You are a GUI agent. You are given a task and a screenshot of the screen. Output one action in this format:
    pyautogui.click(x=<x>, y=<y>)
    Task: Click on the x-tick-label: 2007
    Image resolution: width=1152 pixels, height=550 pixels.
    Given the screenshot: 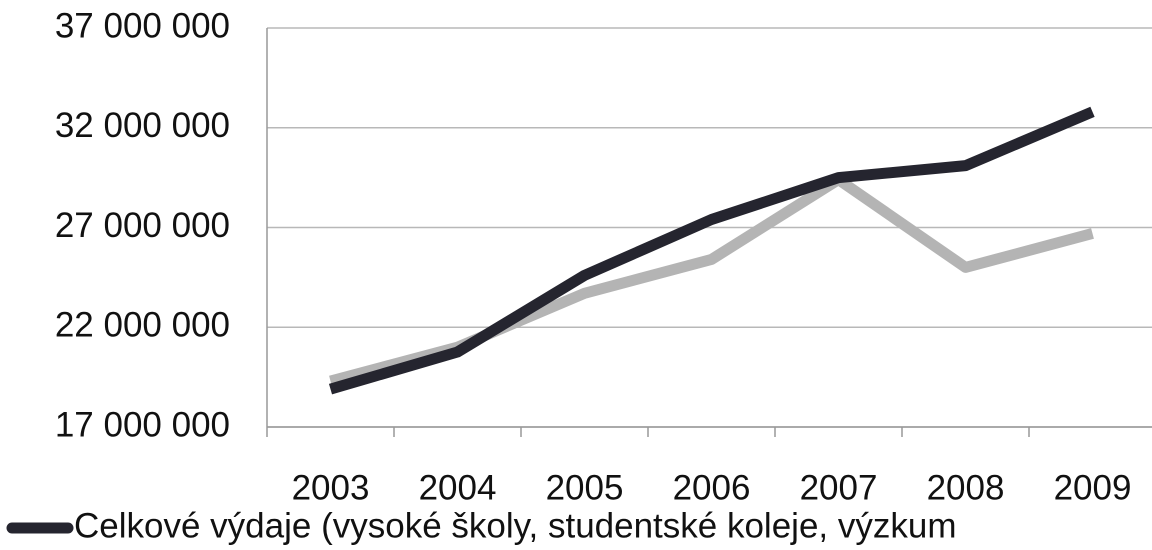 What is the action you would take?
    pyautogui.click(x=839, y=487)
    